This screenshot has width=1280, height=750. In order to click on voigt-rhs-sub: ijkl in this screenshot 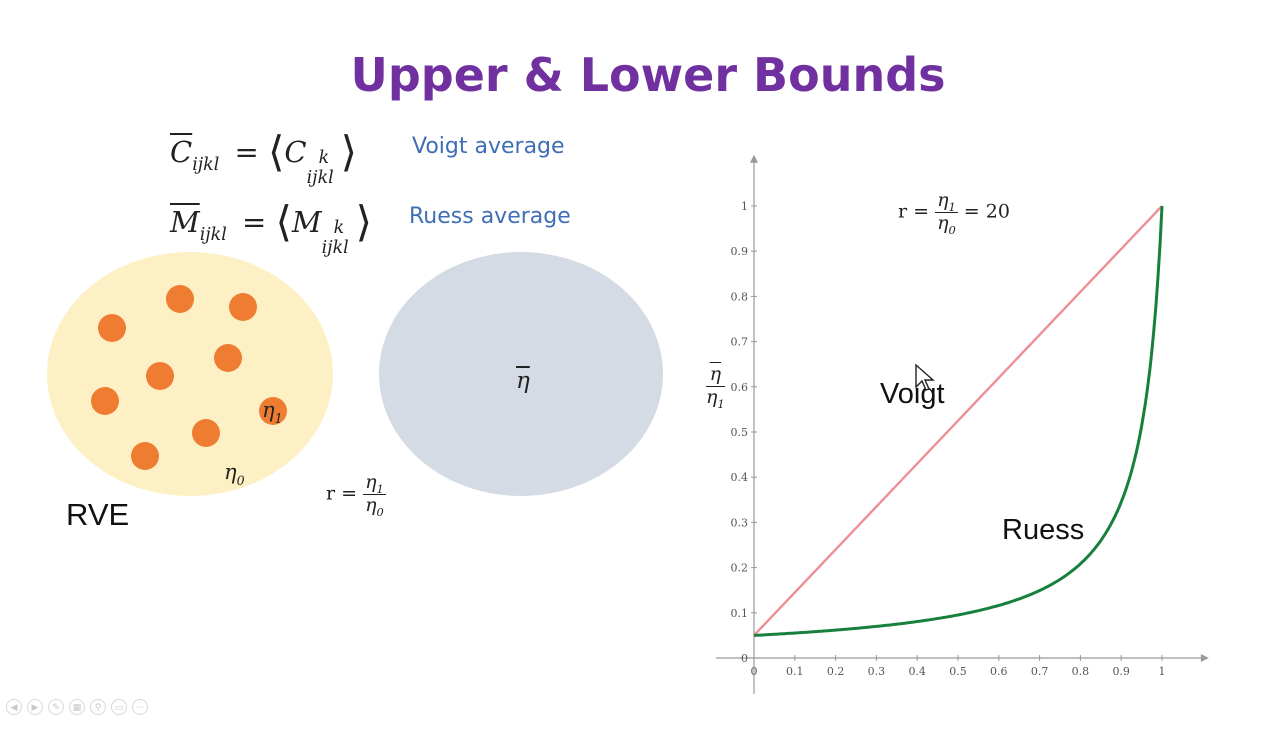, I will do `click(320, 178)`.